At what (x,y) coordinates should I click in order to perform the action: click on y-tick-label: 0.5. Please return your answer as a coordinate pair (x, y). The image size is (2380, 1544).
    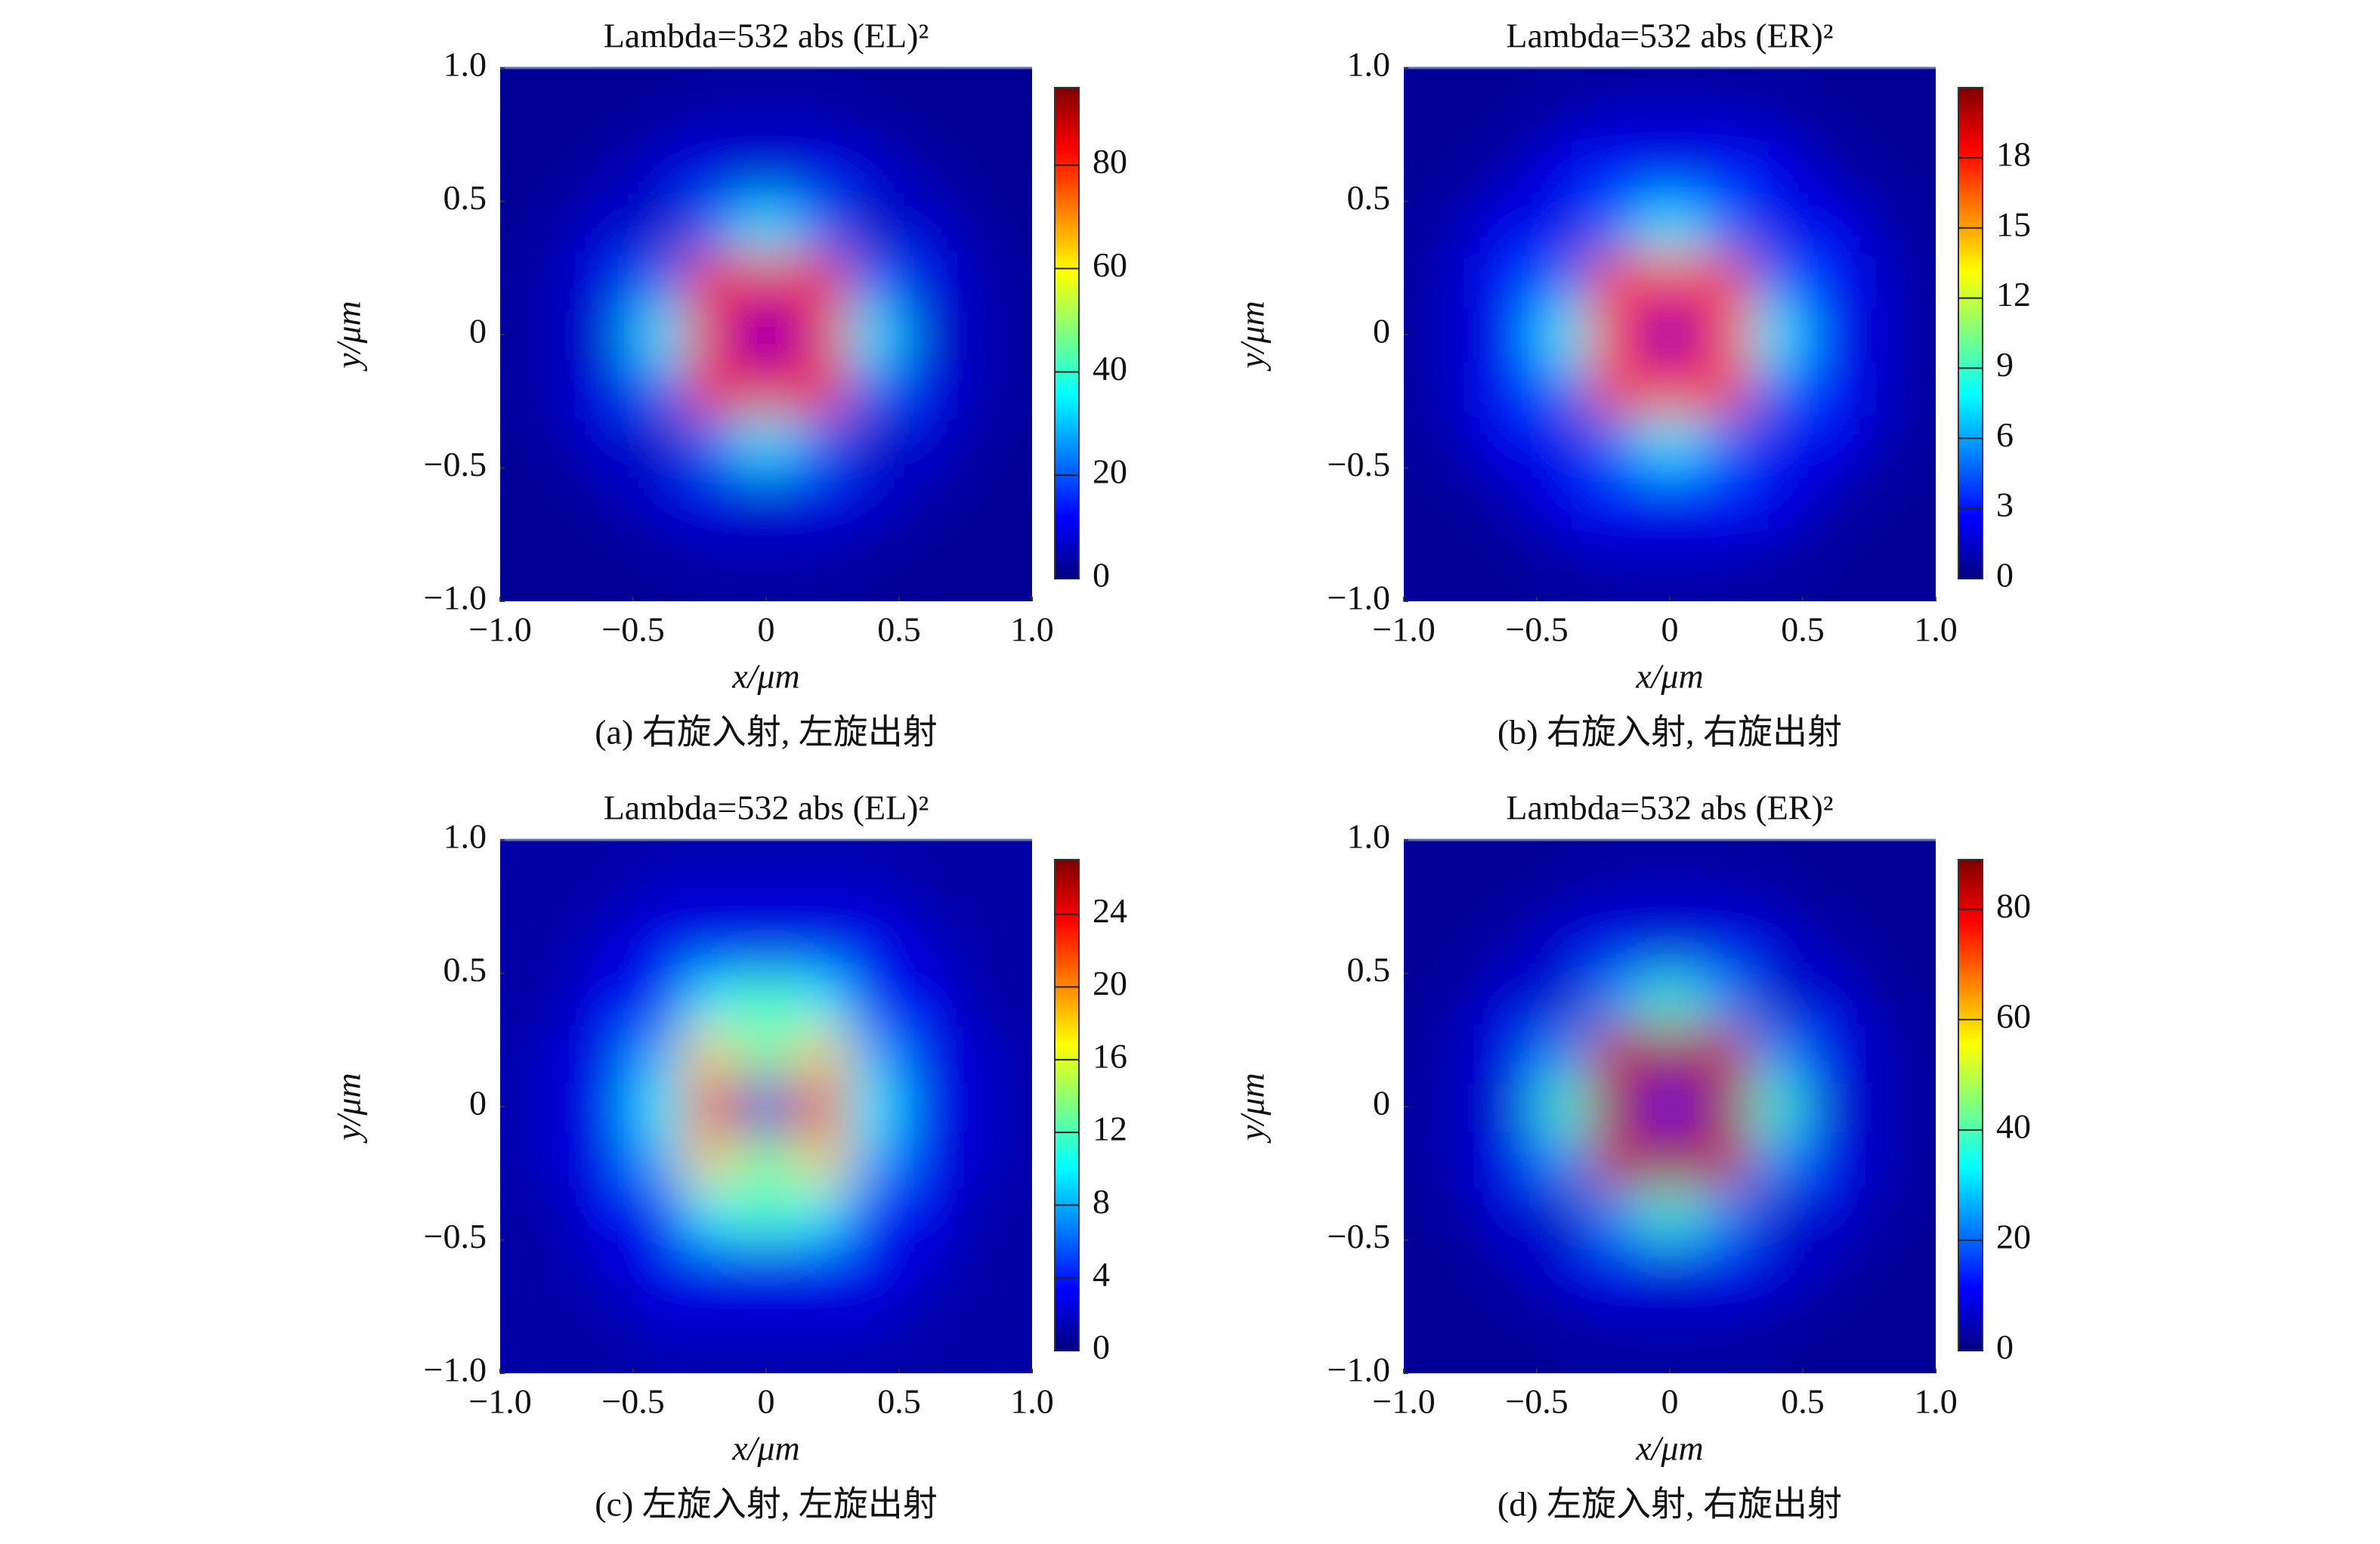
    Looking at the image, I should click on (1369, 969).